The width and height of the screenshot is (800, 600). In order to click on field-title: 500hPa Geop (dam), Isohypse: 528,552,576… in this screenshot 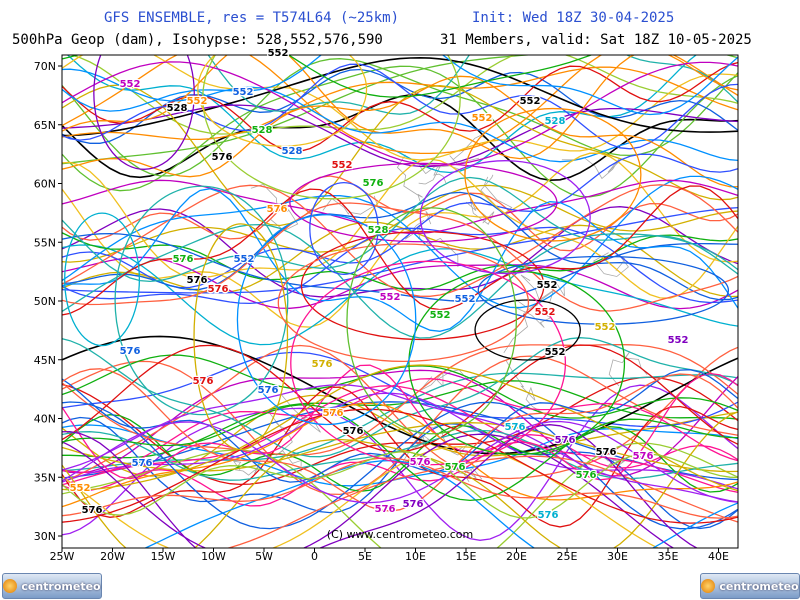, I will do `click(197, 40)`.